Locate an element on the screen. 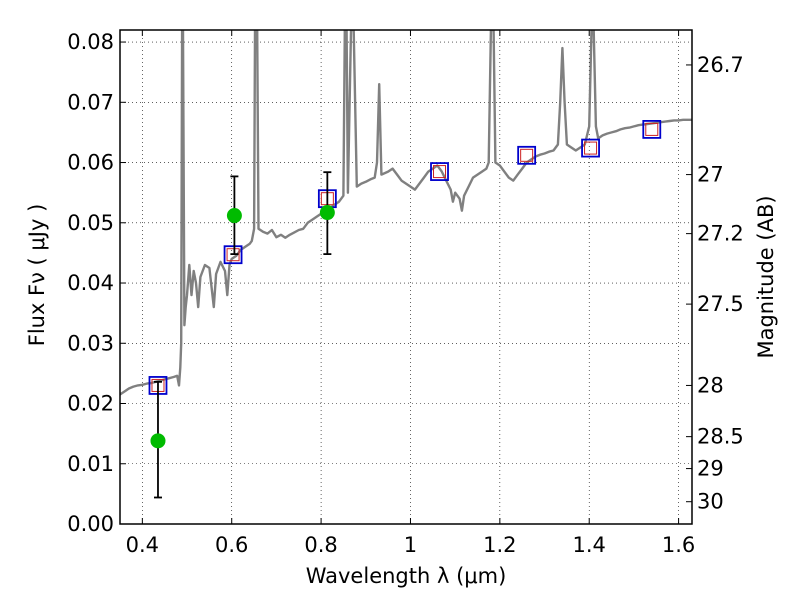 The width and height of the screenshot is (800, 600). x-tick-label: 1.2 is located at coordinates (499, 545).